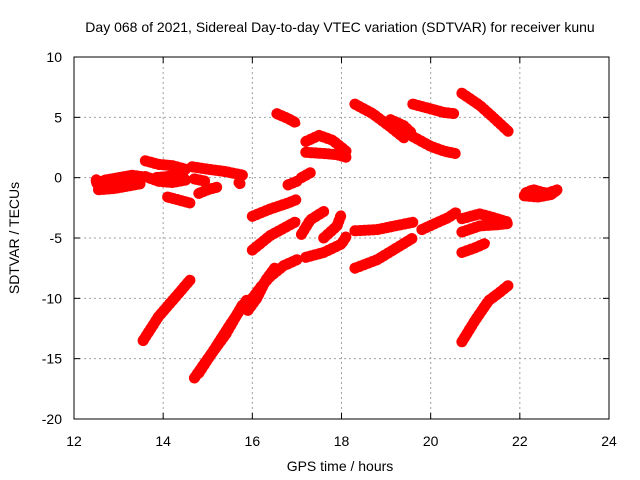  What do you see at coordinates (384, 253) in the screenshot?
I see `series-arc-27-markers` at bounding box center [384, 253].